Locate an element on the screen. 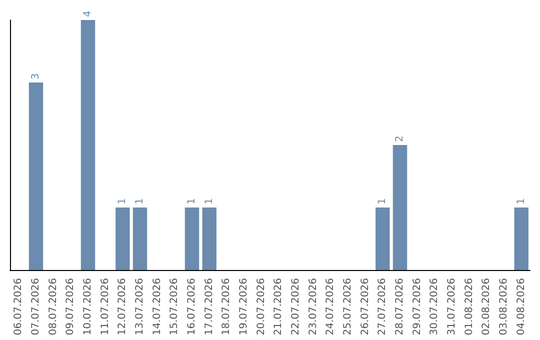 The height and width of the screenshot is (340, 540). x-tick-label: 03.08.2026 is located at coordinates (504, 307).